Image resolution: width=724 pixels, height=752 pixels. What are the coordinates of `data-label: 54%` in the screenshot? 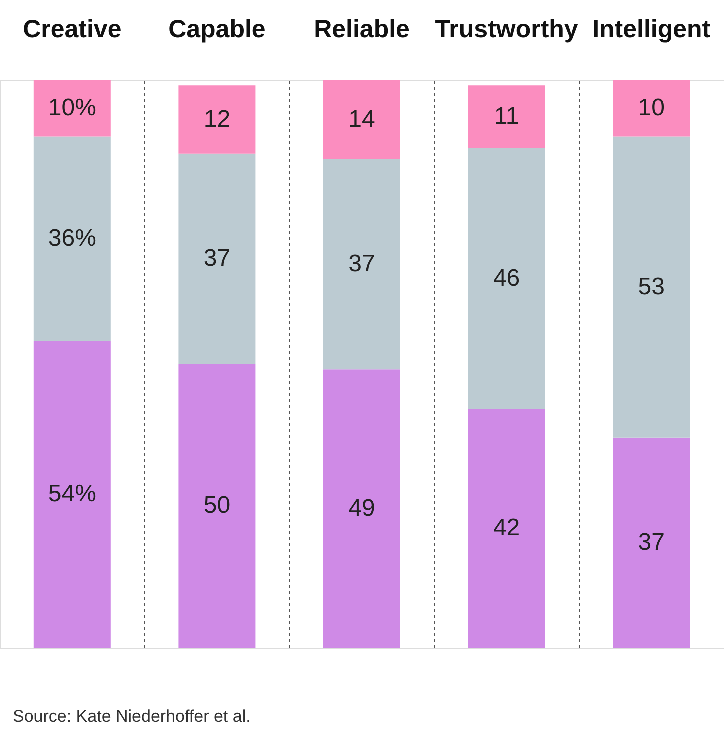 It's located at (72, 494).